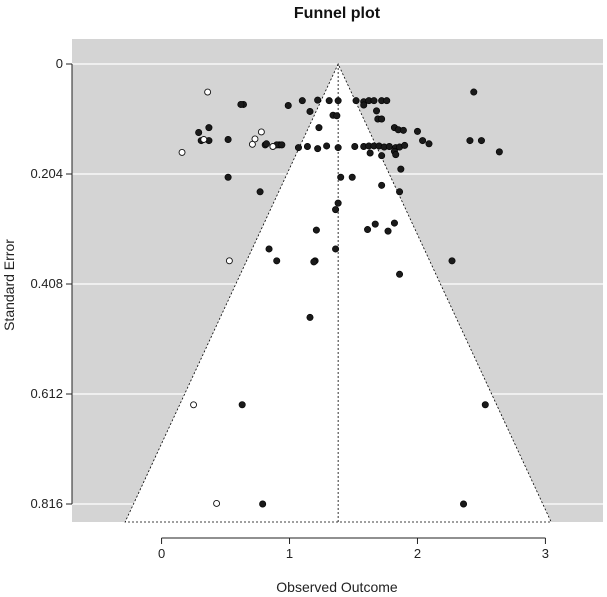 The image size is (607, 597). Describe the element at coordinates (337, 587) in the screenshot. I see `x-axis-title: Observed Outcome` at that location.